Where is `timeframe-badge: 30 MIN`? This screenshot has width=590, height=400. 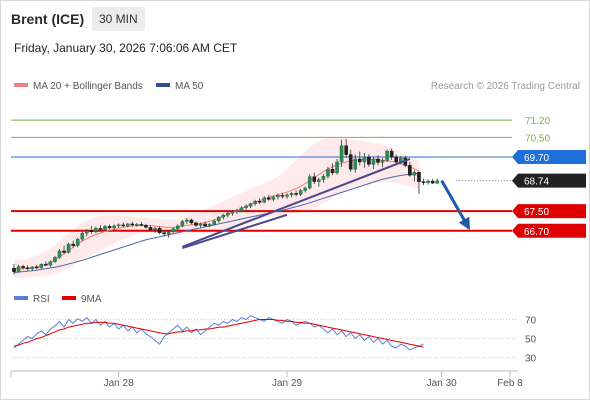
timeframe-badge: 30 MIN is located at coordinates (118, 19).